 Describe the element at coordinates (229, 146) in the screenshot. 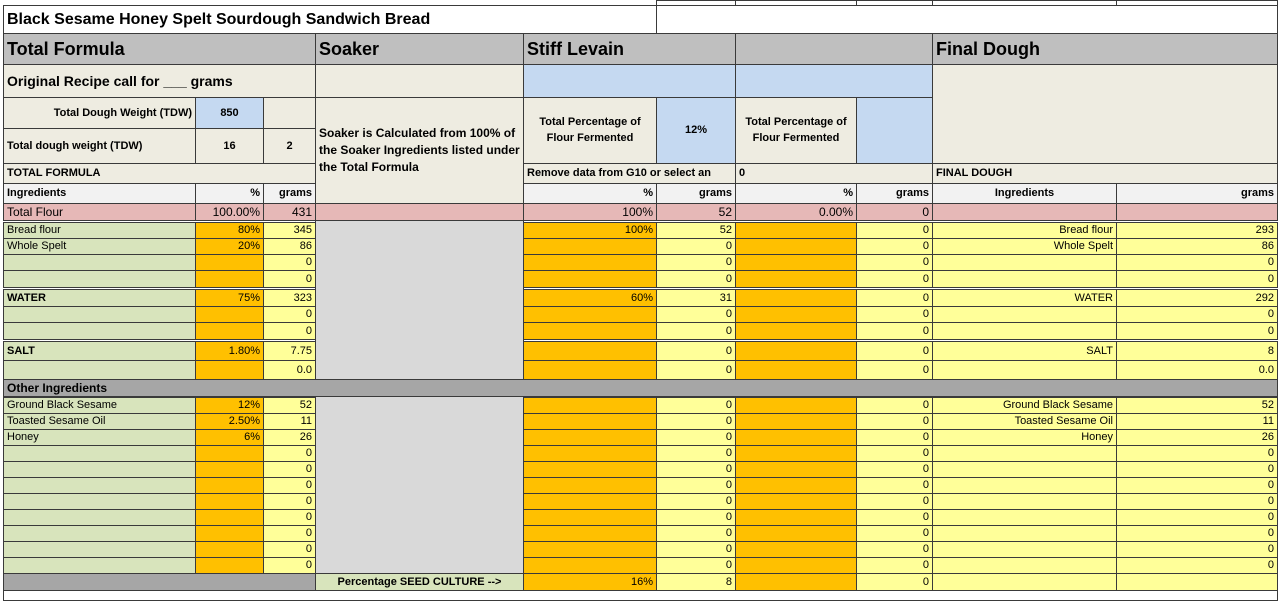

I see `tdw-value: 16` at that location.